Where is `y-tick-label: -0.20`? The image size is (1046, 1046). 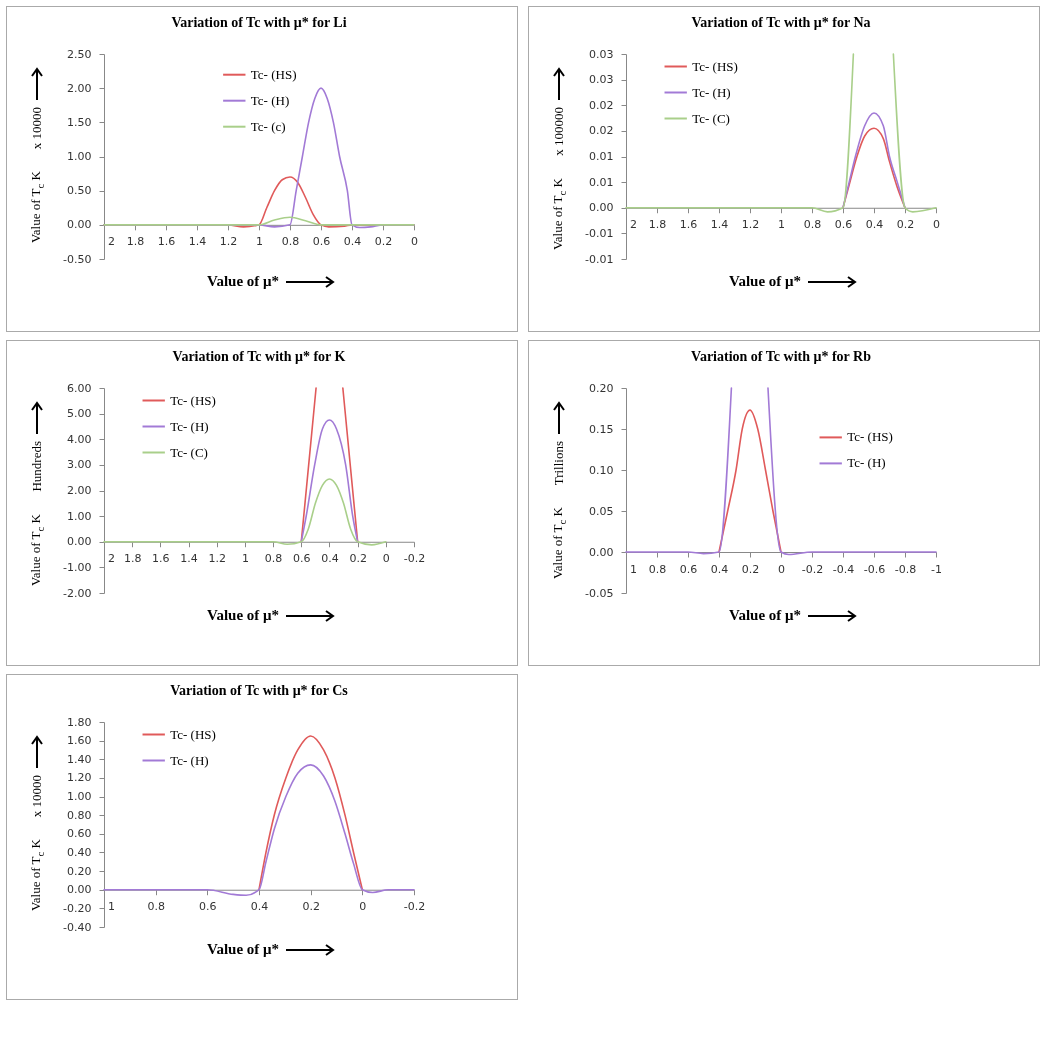 y-tick-label: -0.20 is located at coordinates (77, 908).